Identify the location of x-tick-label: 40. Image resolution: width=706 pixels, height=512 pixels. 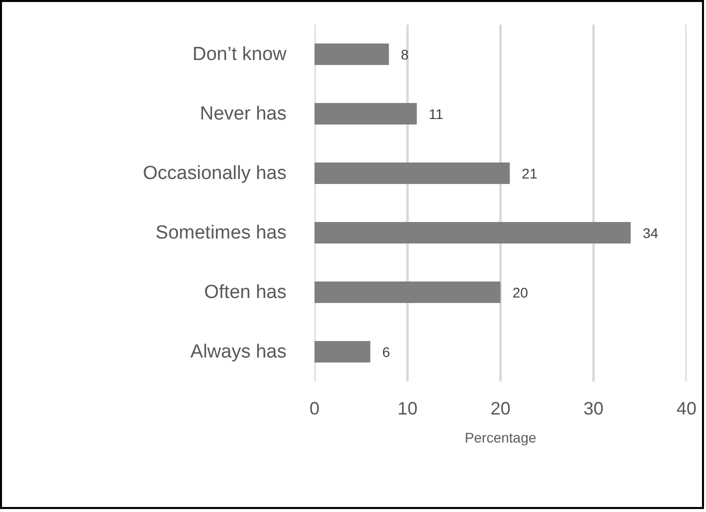
(686, 408).